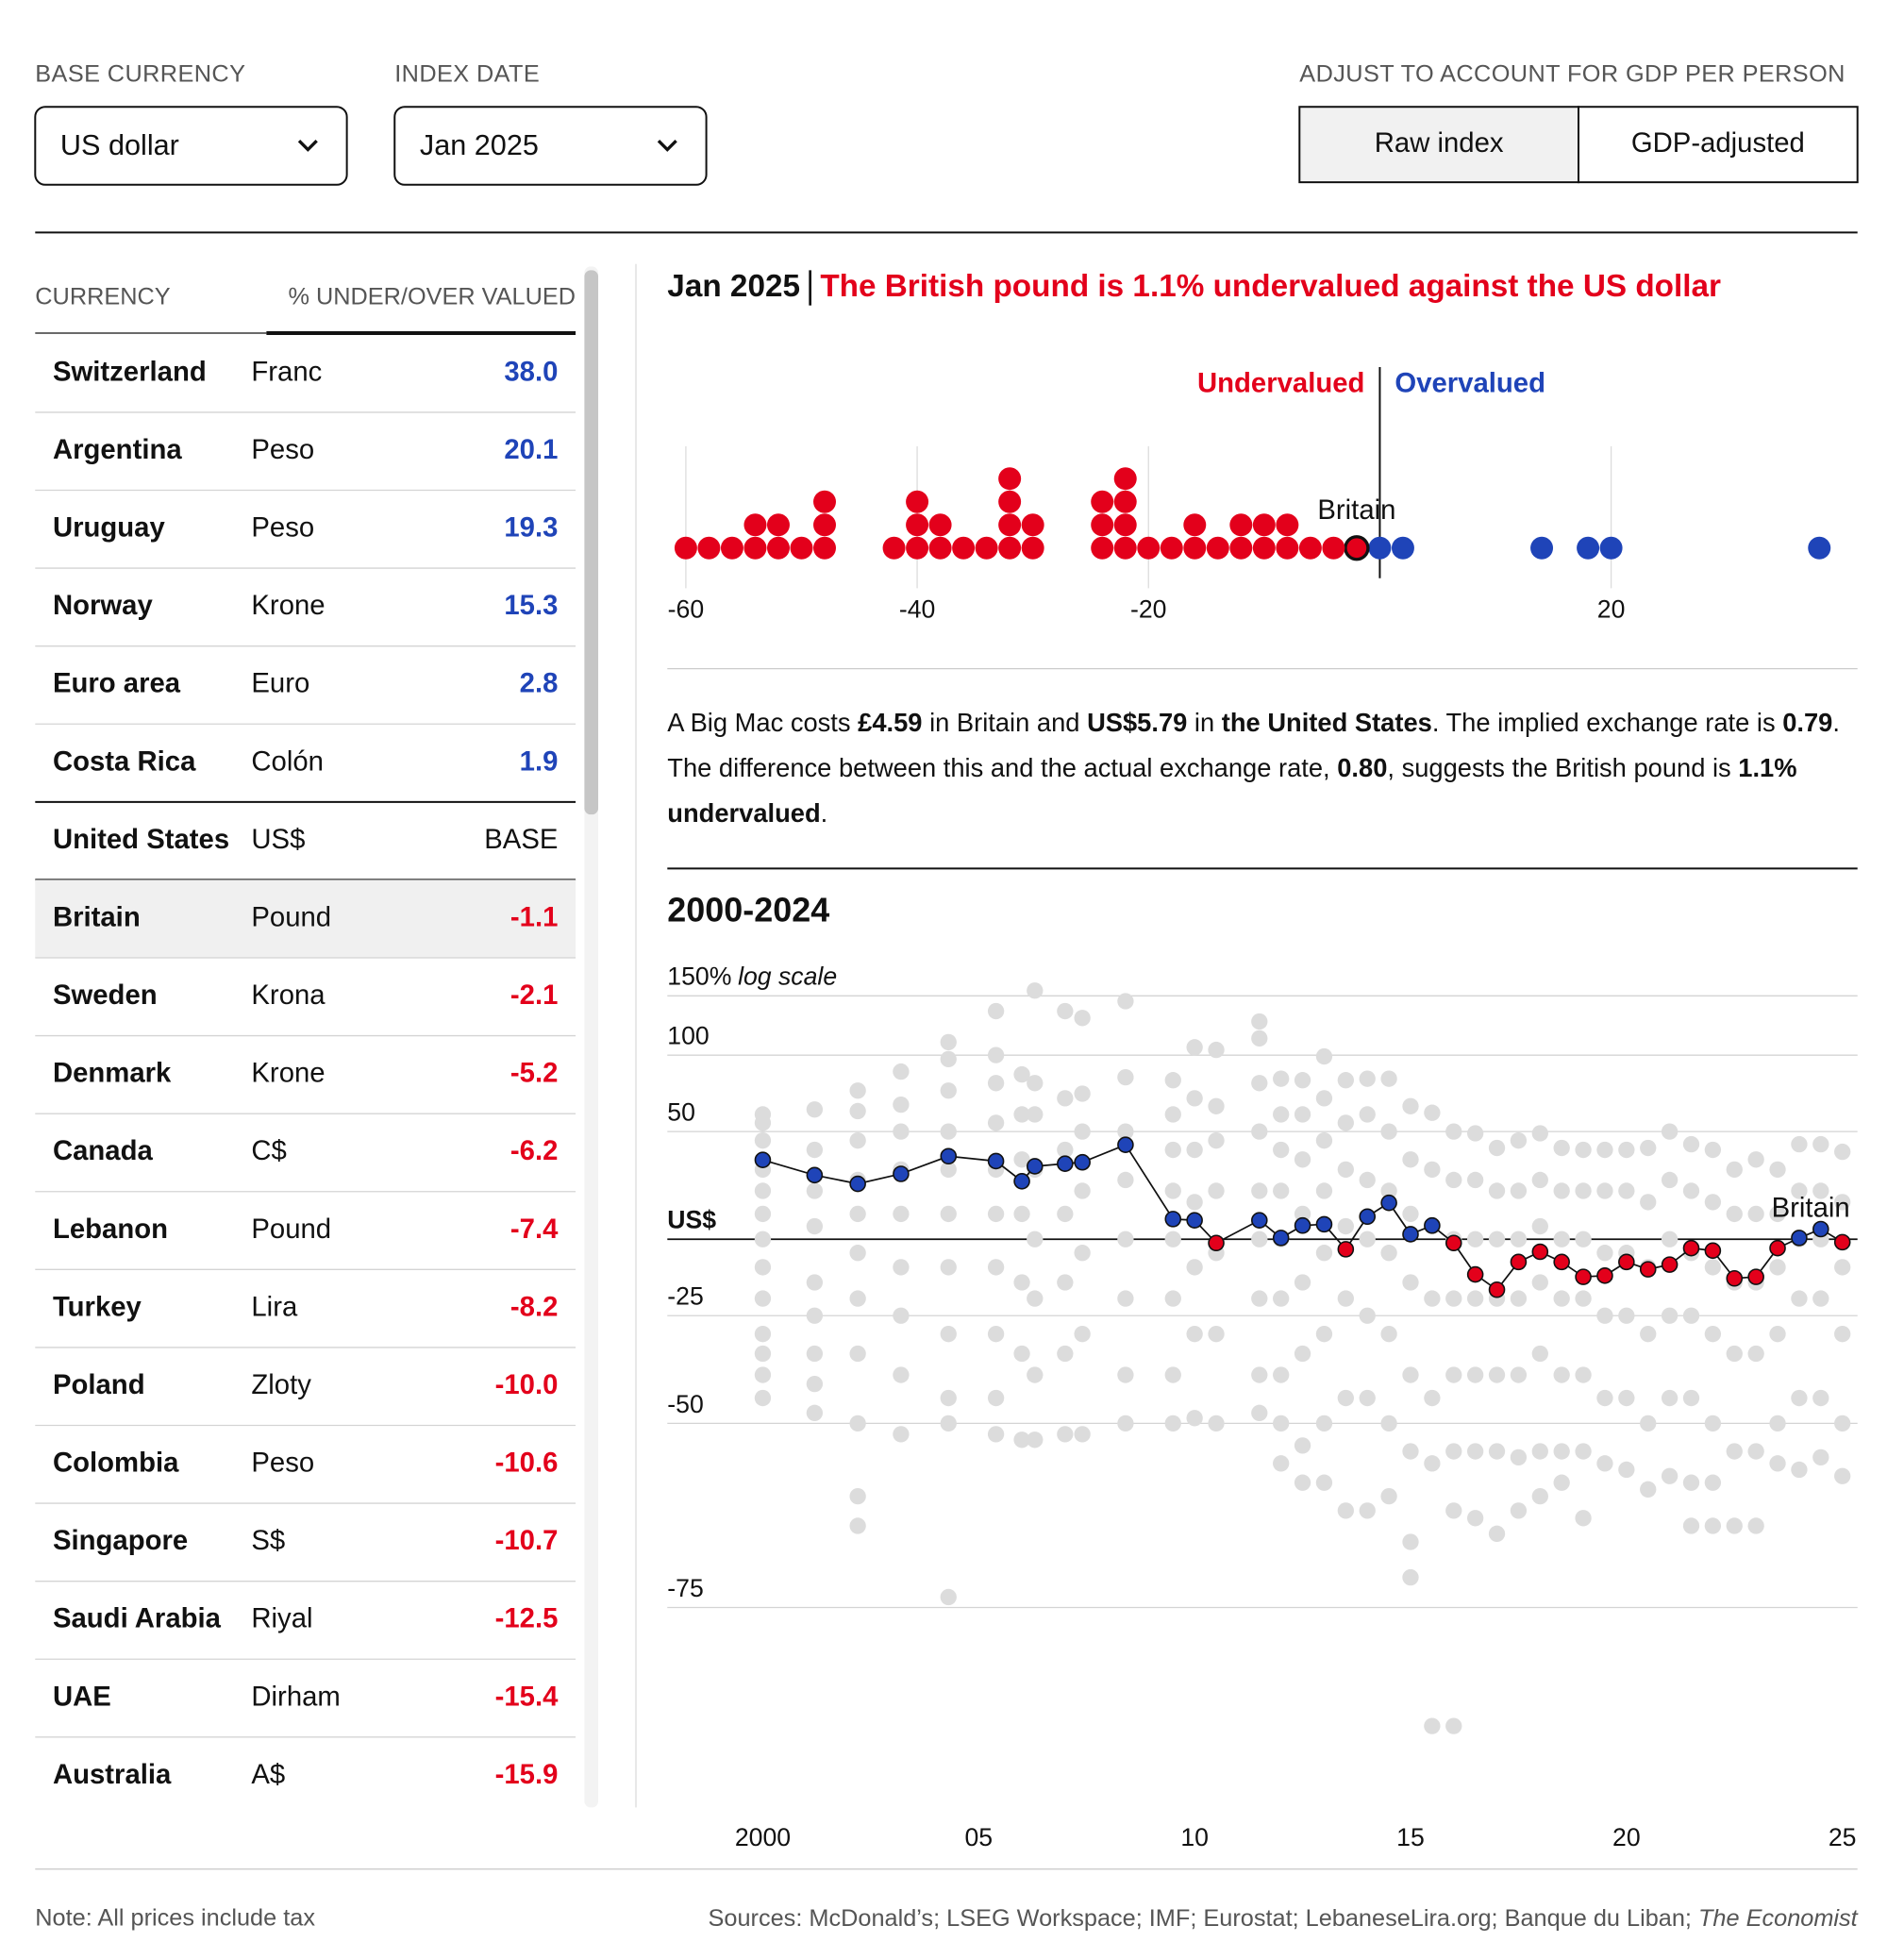 This screenshot has width=1904, height=1959. I want to click on y-tick-label: 150%, so click(699, 977).